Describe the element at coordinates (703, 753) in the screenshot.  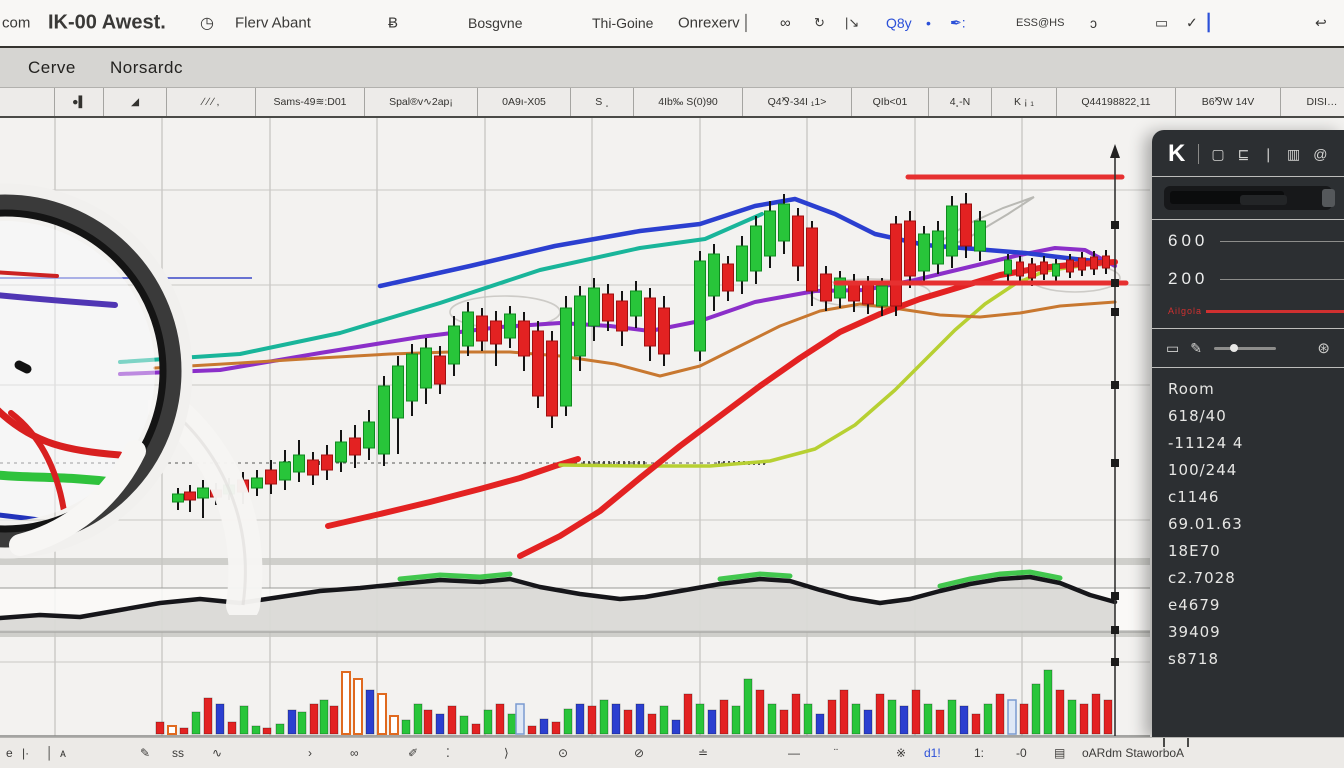
I see `statusbar-item: ≐` at that location.